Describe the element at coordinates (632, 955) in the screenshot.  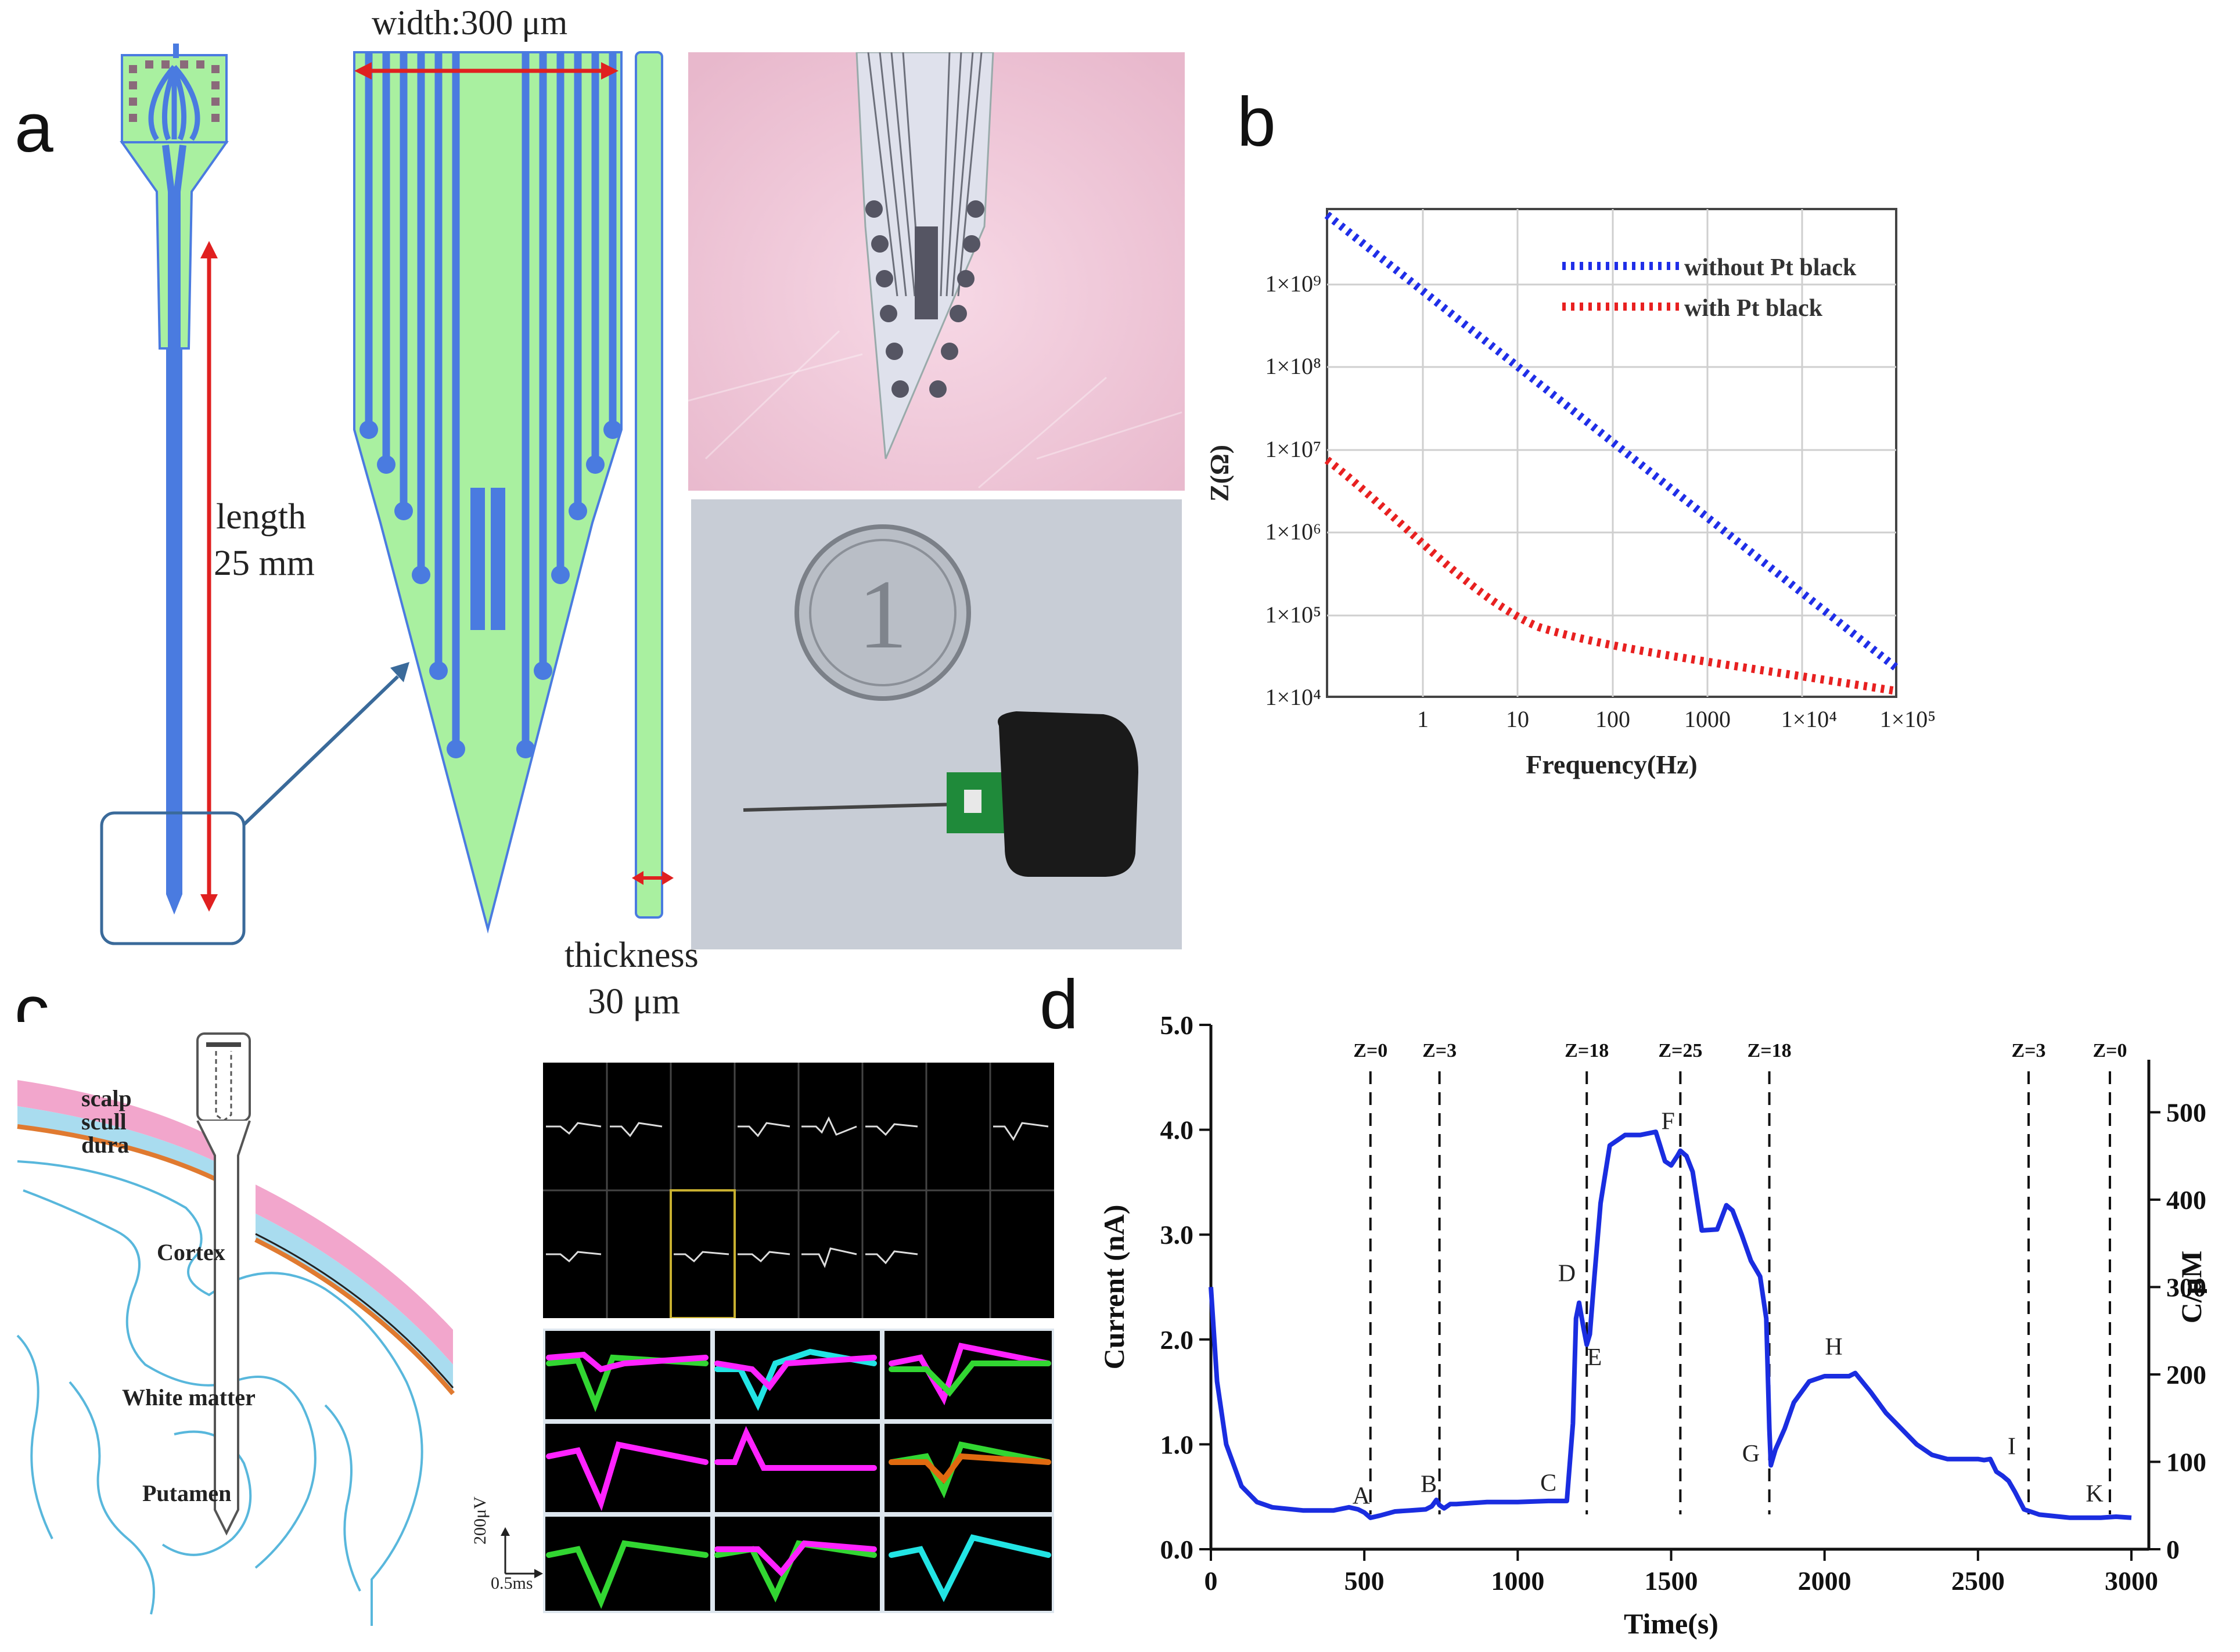
I see `thickness-label-1: thickness` at that location.